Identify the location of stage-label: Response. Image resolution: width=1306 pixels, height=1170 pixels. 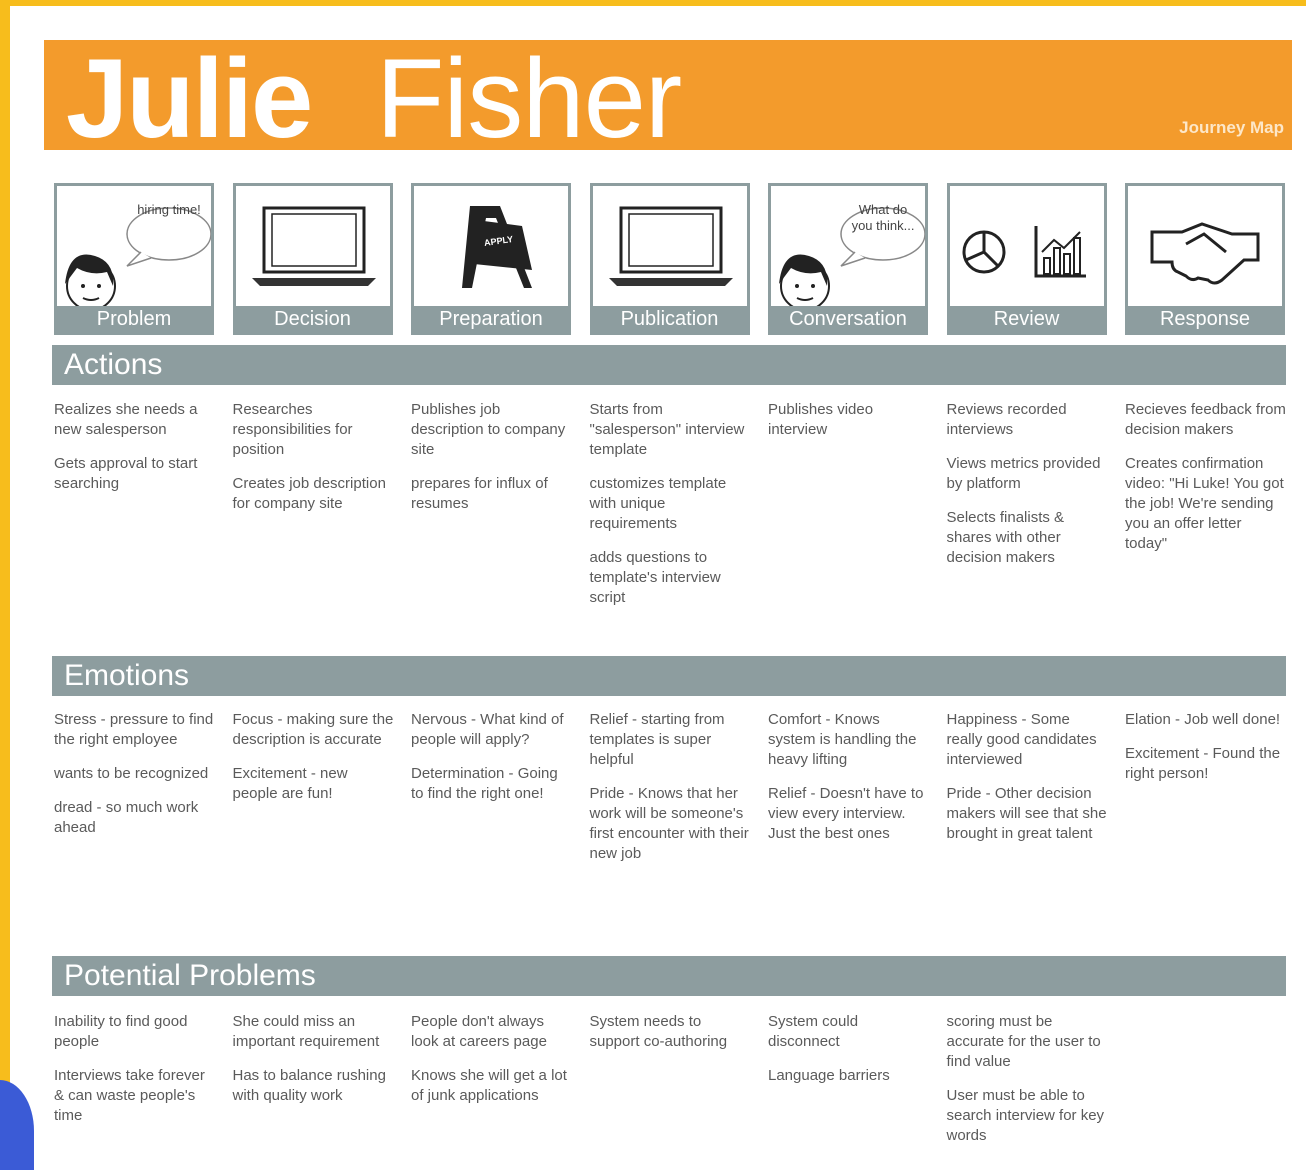
(1205, 319).